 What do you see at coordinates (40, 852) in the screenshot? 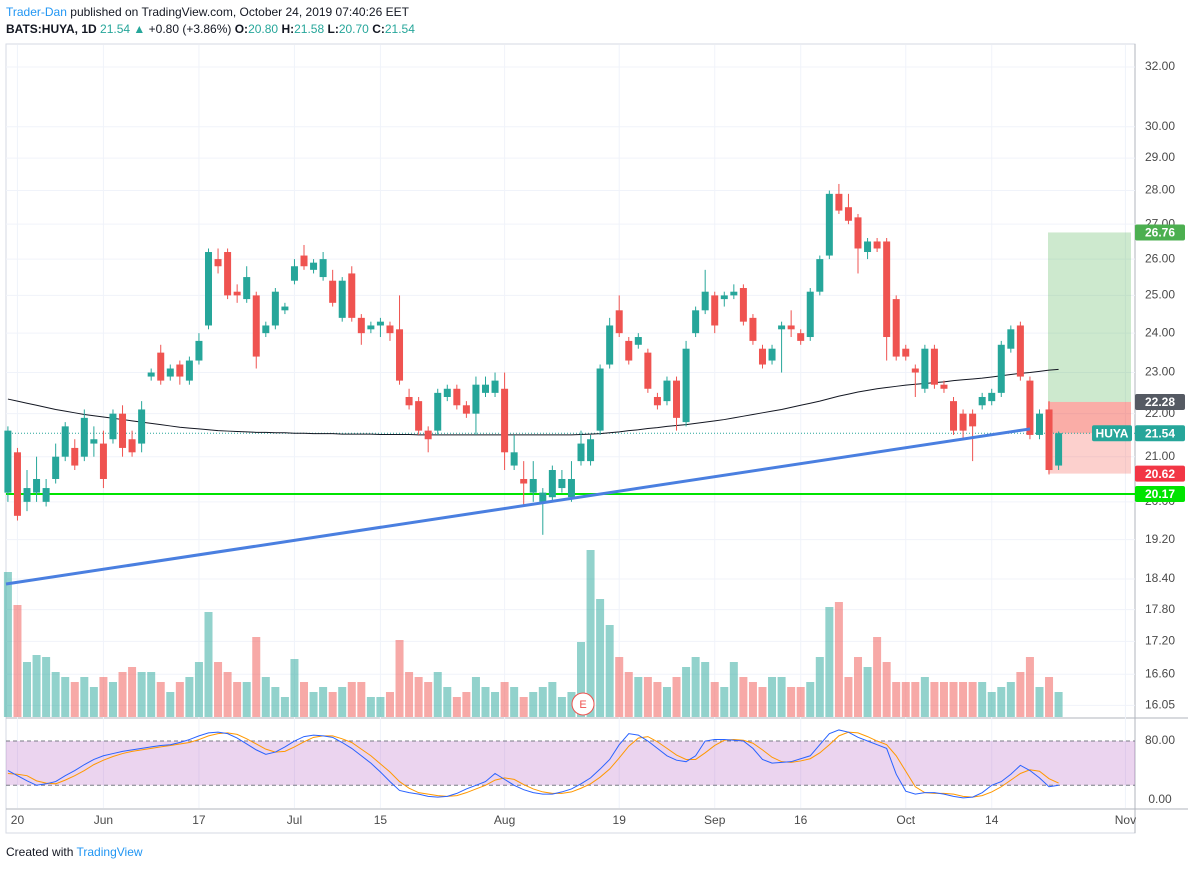
I see `footer-prefix: Created with` at bounding box center [40, 852].